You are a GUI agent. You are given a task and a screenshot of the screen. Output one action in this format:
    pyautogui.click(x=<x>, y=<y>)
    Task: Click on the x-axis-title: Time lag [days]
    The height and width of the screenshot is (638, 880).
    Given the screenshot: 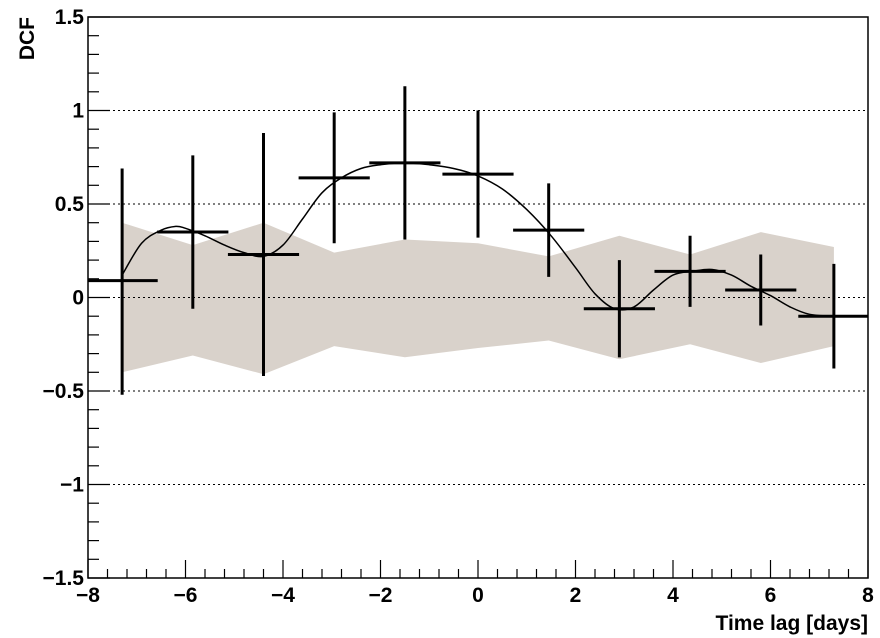 What is the action you would take?
    pyautogui.click(x=792, y=623)
    